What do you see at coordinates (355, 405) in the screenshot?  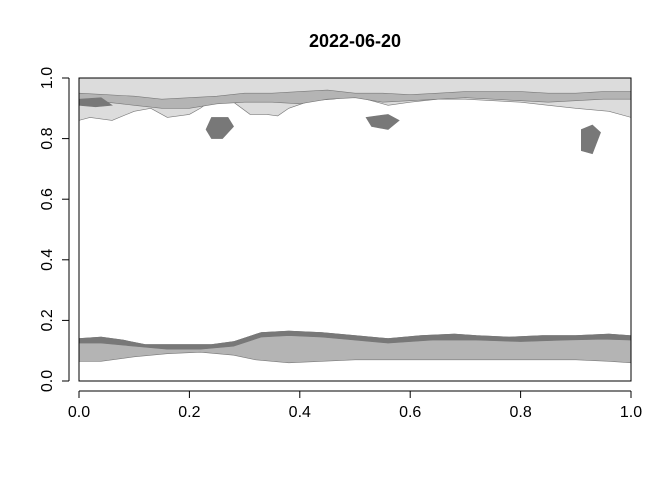 I see `x-axis: 0.0 0.2 0.4 0.6 0.8 1.0` at bounding box center [355, 405].